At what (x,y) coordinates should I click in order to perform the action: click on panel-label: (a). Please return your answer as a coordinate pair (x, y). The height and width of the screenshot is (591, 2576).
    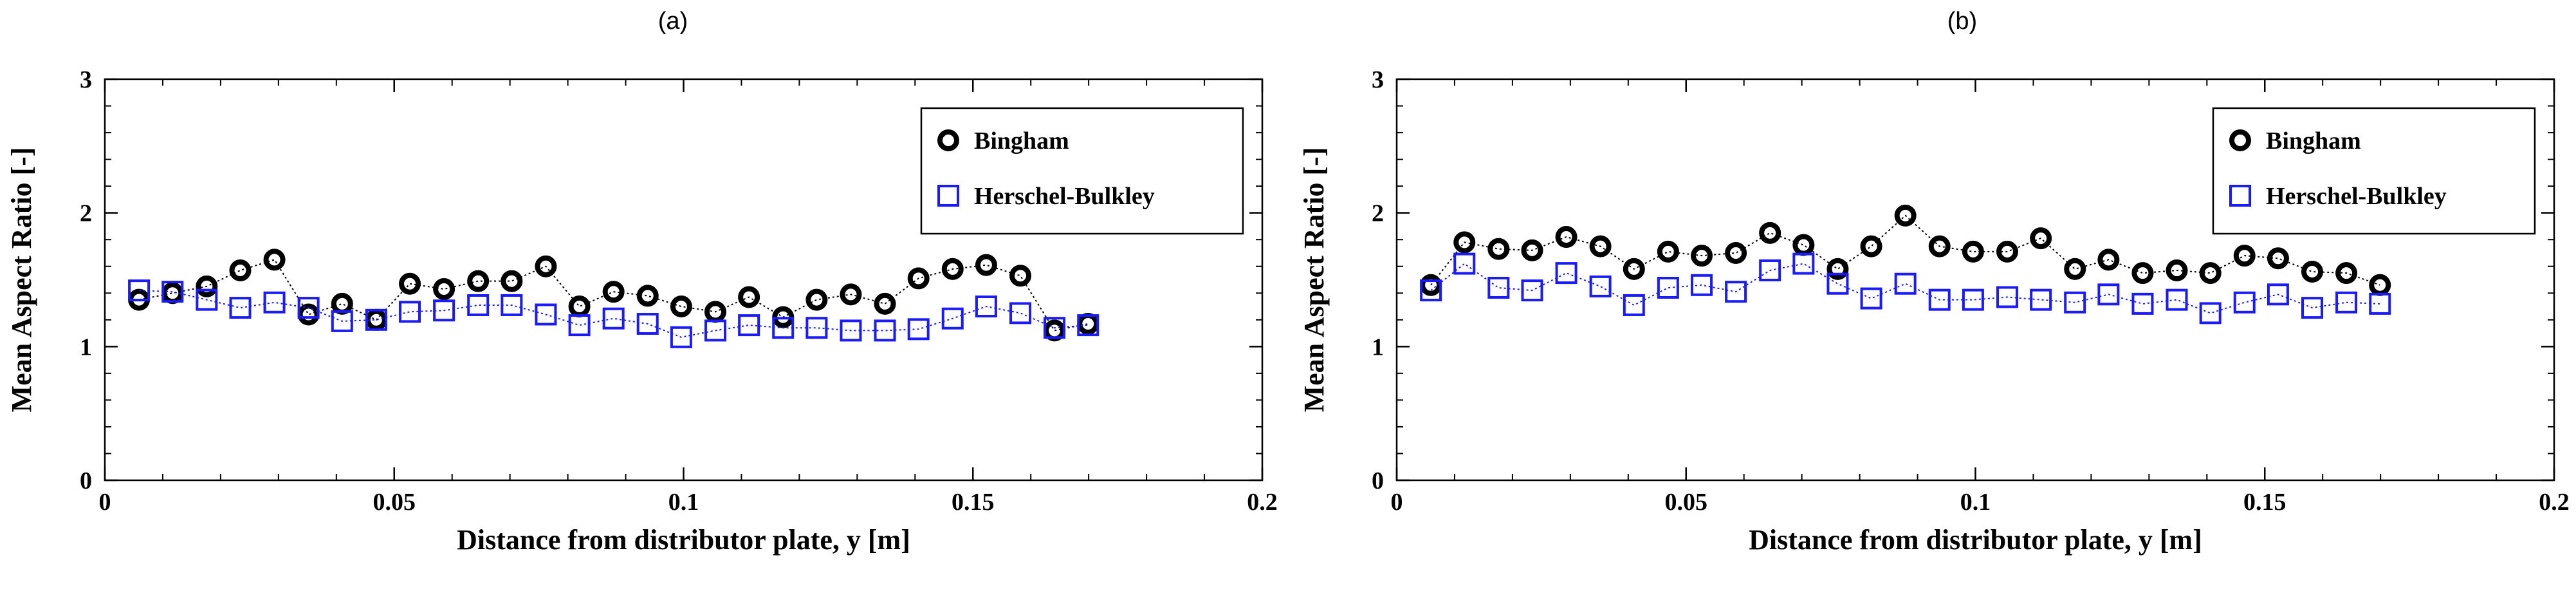
    Looking at the image, I should click on (673, 22).